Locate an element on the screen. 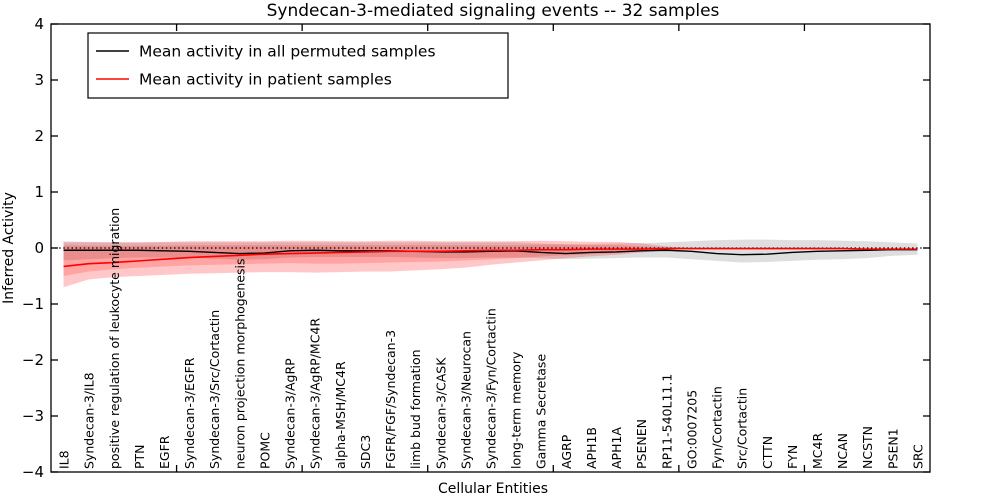 The width and height of the screenshot is (1000, 500). x-category-label: EGFR is located at coordinates (164, 452).